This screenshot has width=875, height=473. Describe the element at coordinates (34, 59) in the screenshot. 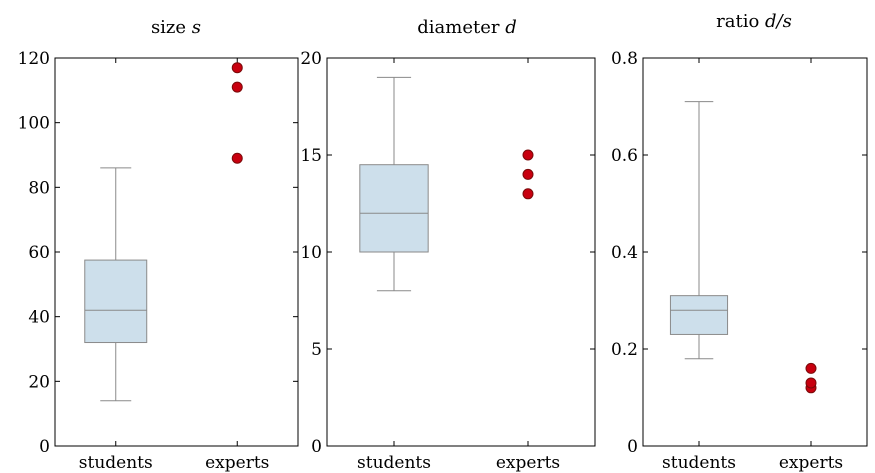

I see `y-tick-label: 120` at that location.